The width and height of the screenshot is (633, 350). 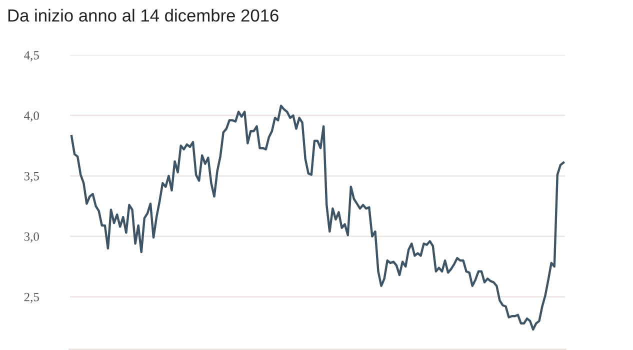 I want to click on y-tick-label: 4,0, so click(x=31, y=116).